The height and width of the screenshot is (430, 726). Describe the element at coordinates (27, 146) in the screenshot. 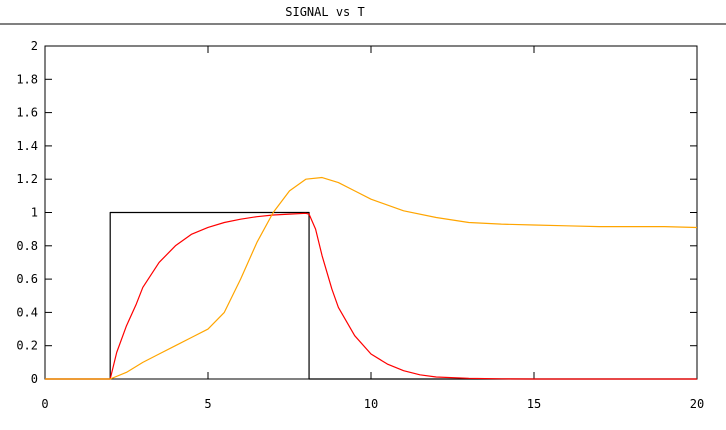

I see `y-tick-label: 1.4` at that location.